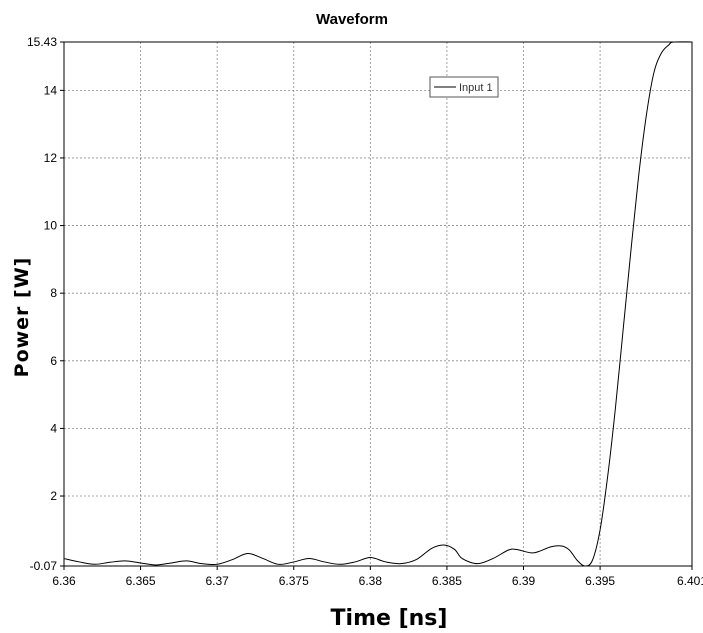 This screenshot has height=633, width=703. What do you see at coordinates (42, 42) in the screenshot?
I see `y-tick-label: 15.43` at bounding box center [42, 42].